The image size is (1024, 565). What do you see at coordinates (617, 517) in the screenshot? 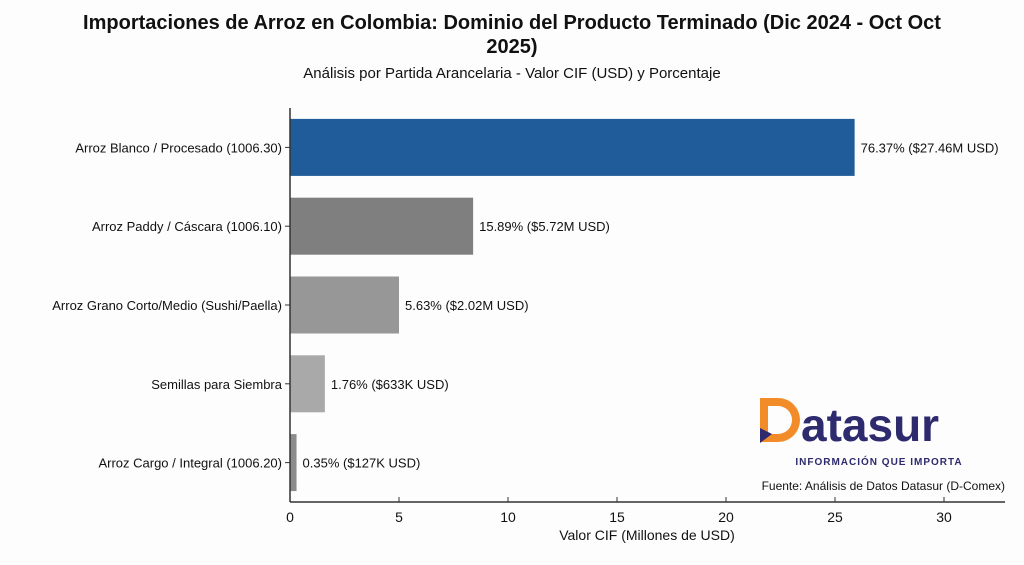
I see `x-tick-label: 15` at bounding box center [617, 517].